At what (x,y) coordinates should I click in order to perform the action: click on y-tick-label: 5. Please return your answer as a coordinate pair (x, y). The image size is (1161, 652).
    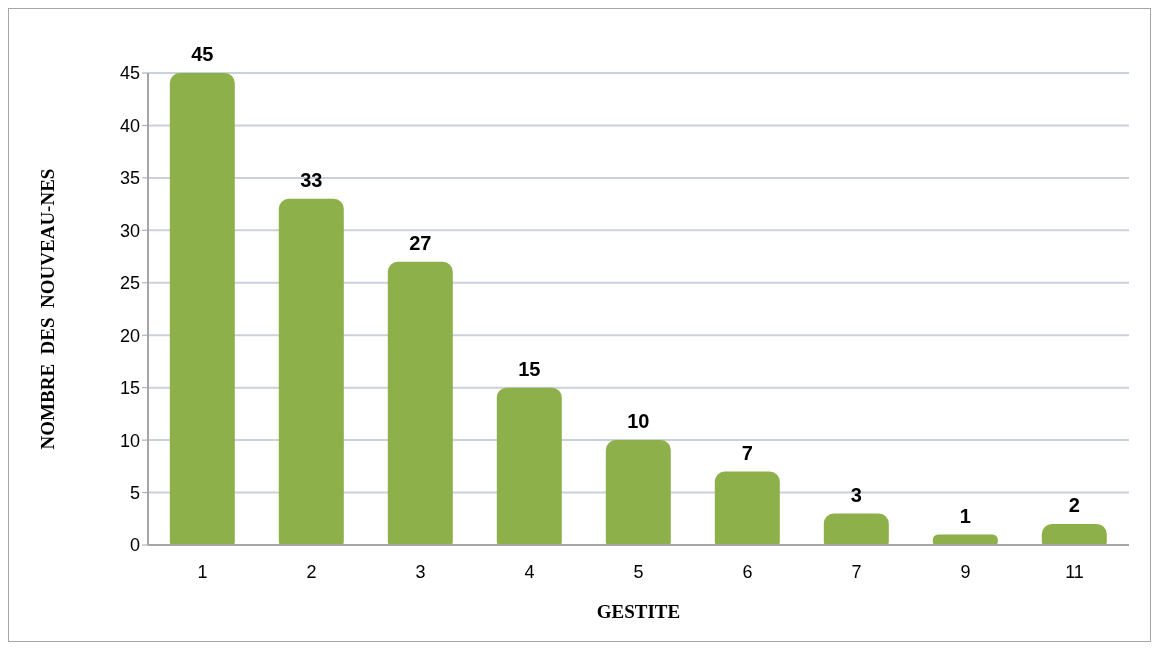
    Looking at the image, I should click on (134, 492).